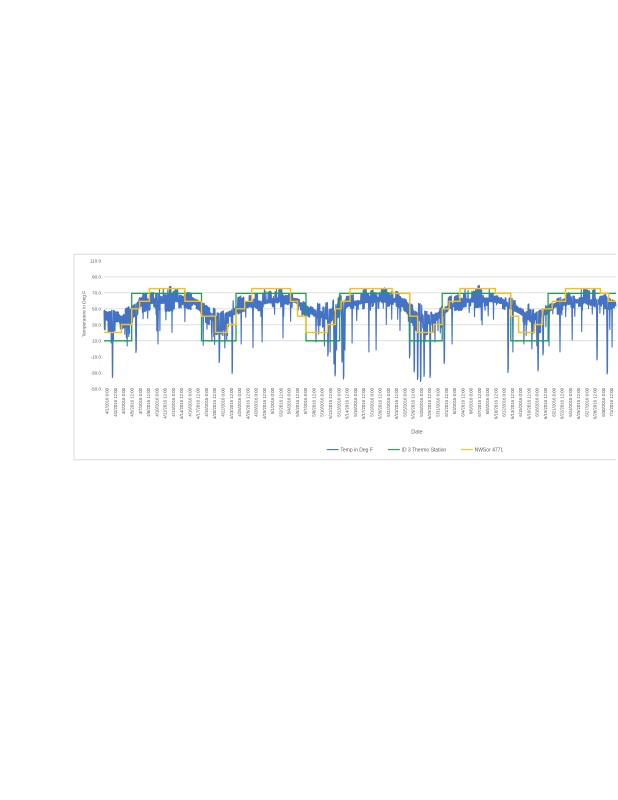 Image resolution: width=618 pixels, height=800 pixels. What do you see at coordinates (479, 401) in the screenshot?
I see `svg-text: 6/7/2016 12:00` at bounding box center [479, 401].